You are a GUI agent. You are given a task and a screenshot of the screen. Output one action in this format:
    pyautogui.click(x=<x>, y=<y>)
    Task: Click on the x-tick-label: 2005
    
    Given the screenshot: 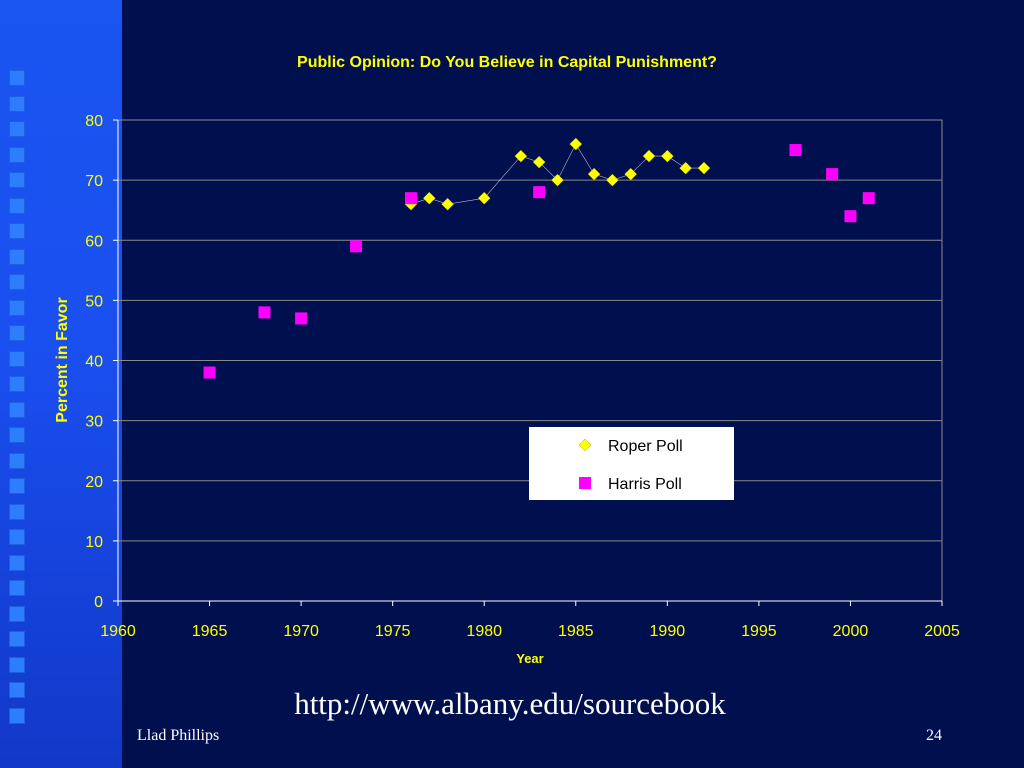 What is the action you would take?
    pyautogui.click(x=942, y=631)
    